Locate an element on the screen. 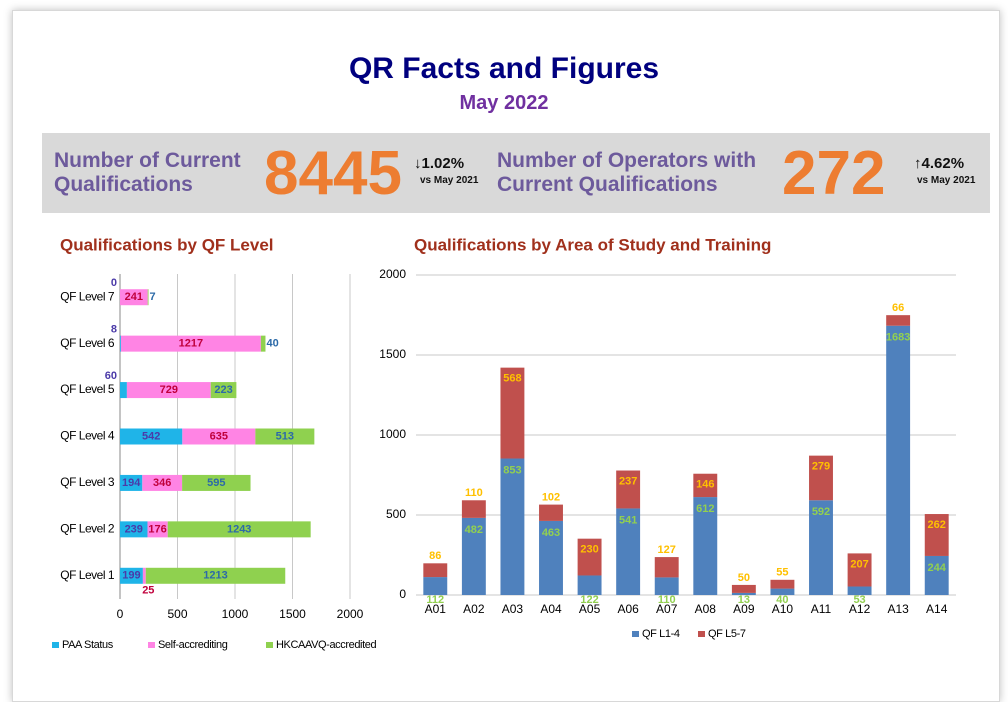  data-label: 66 is located at coordinates (898, 308).